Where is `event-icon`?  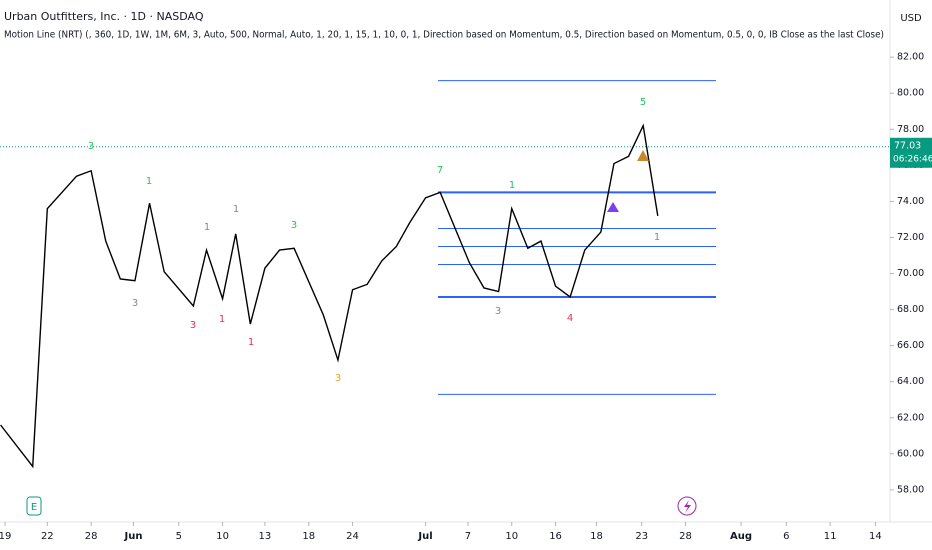 event-icon is located at coordinates (687, 506).